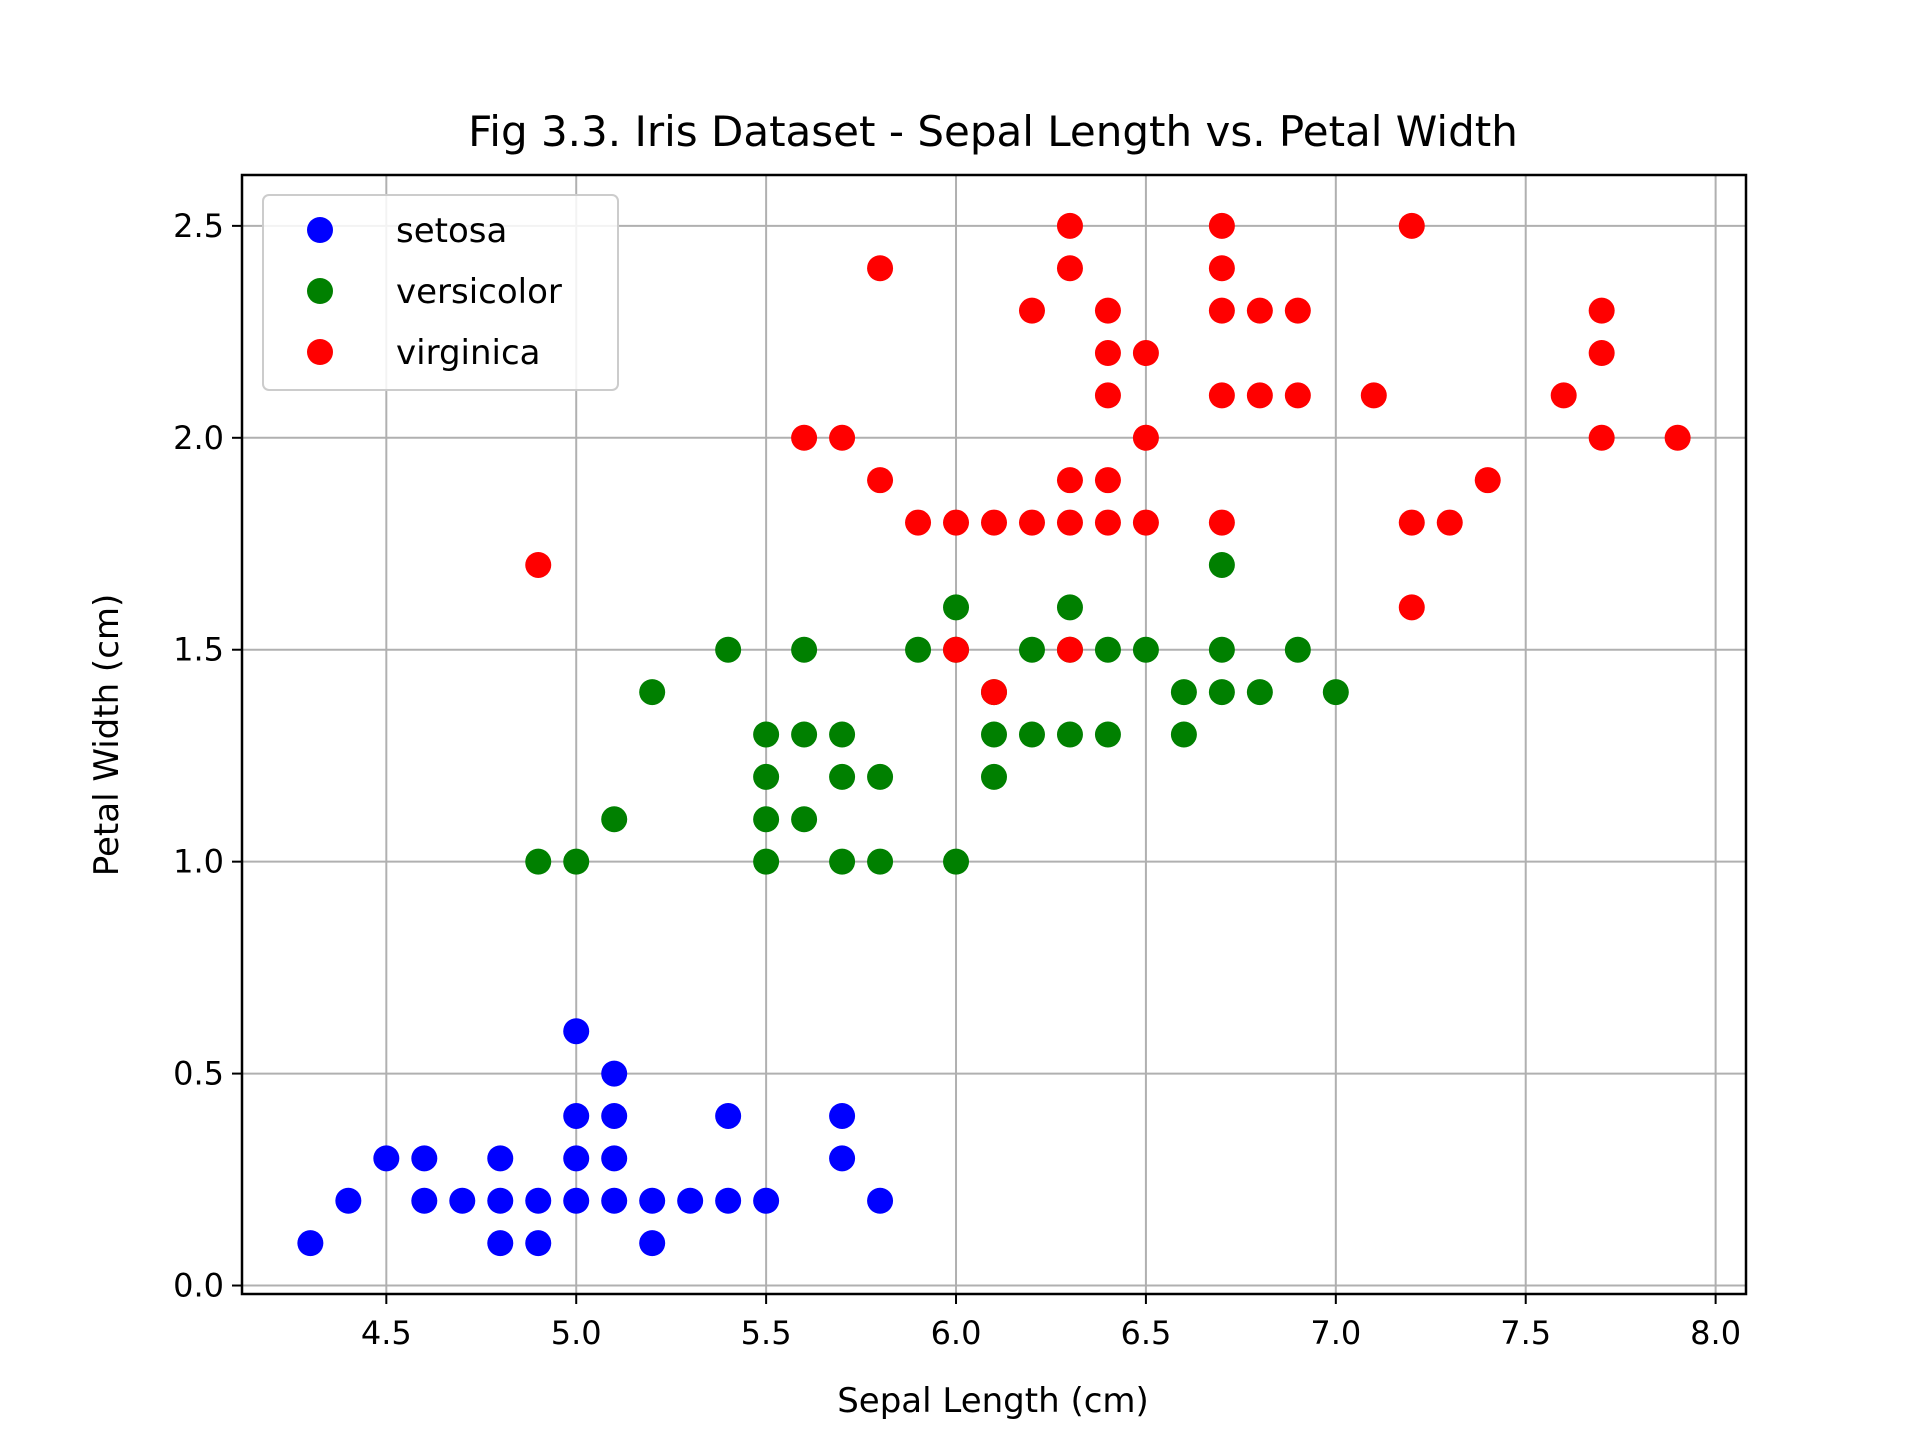 Image resolution: width=1920 pixels, height=1440 pixels. What do you see at coordinates (107, 735) in the screenshot?
I see `y-axis-label: Petal Width (cm)` at bounding box center [107, 735].